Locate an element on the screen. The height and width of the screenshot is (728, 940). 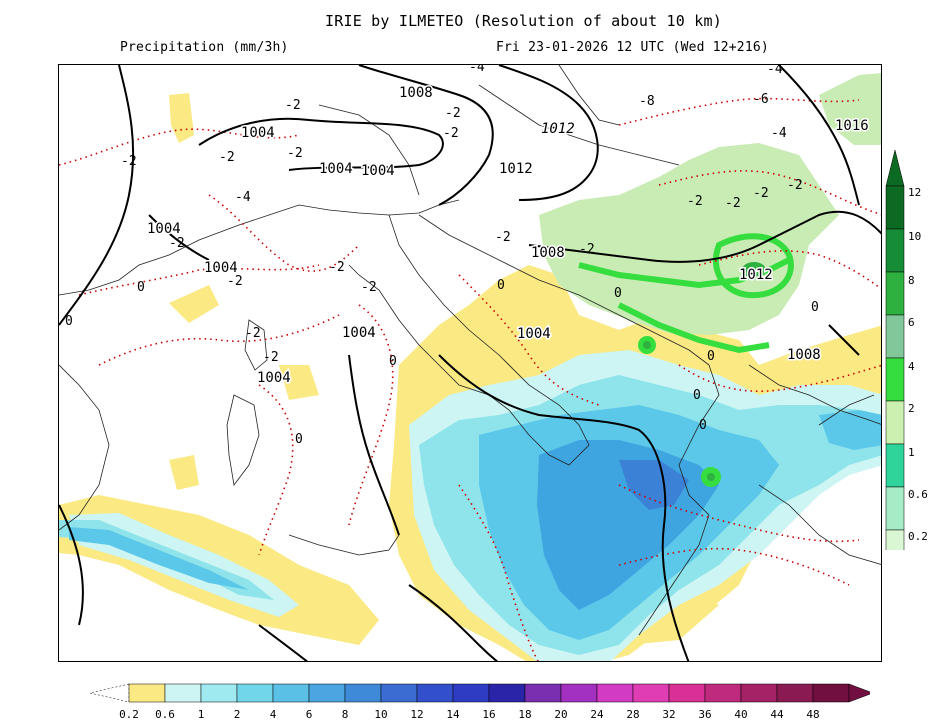
hscale-label: 36 is located at coordinates (704, 714).